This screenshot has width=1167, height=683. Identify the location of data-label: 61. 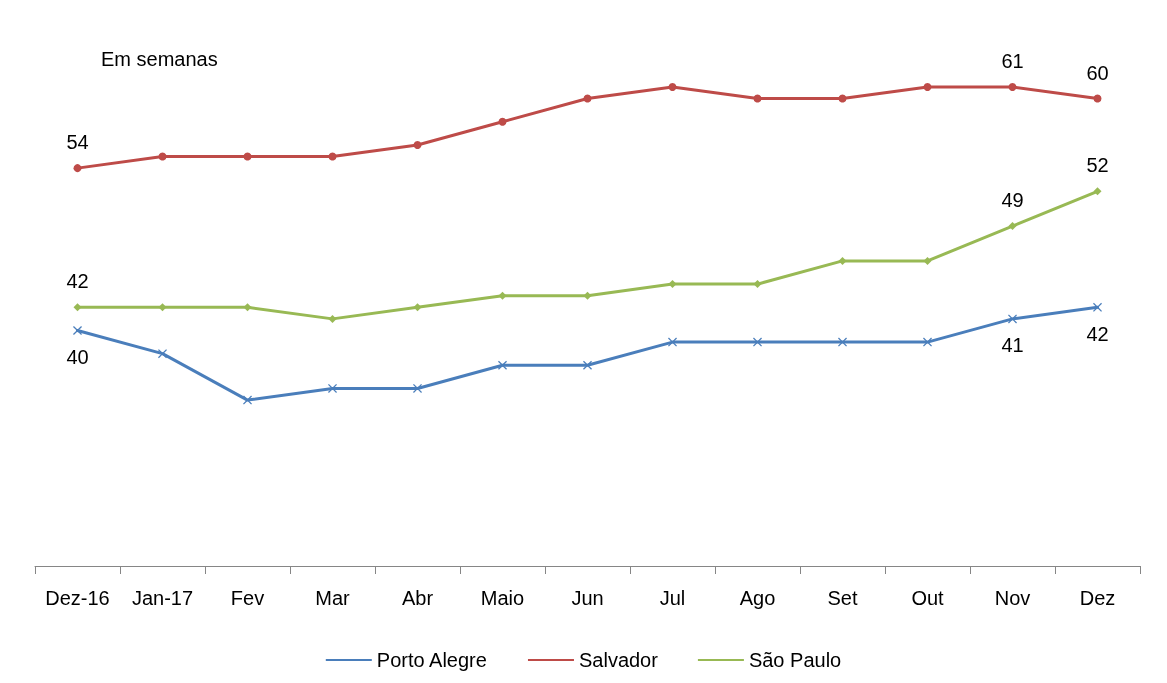
(1012, 60).